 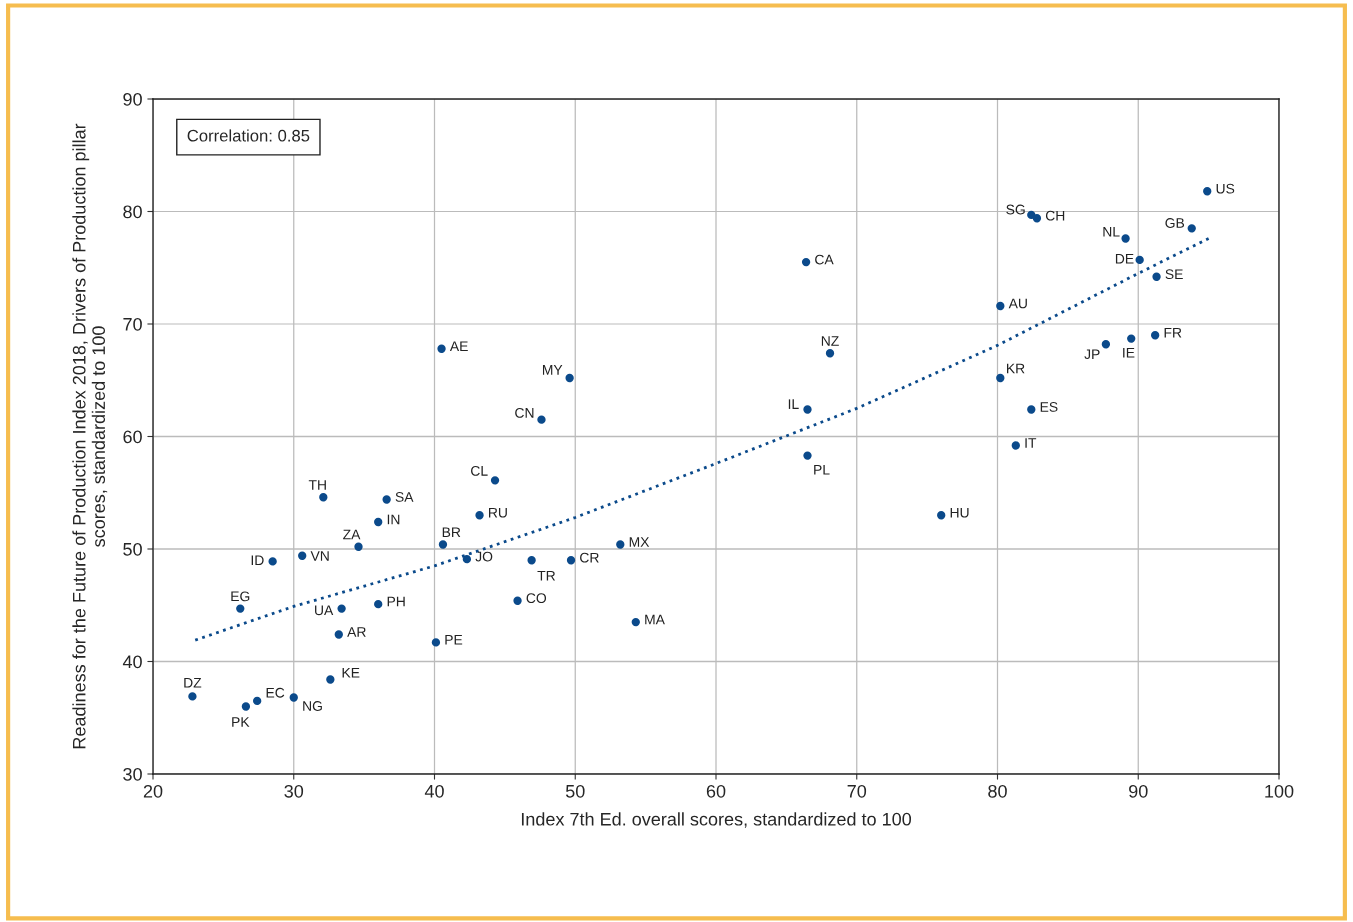 What do you see at coordinates (132, 437) in the screenshot?
I see `y-tick-label: 60` at bounding box center [132, 437].